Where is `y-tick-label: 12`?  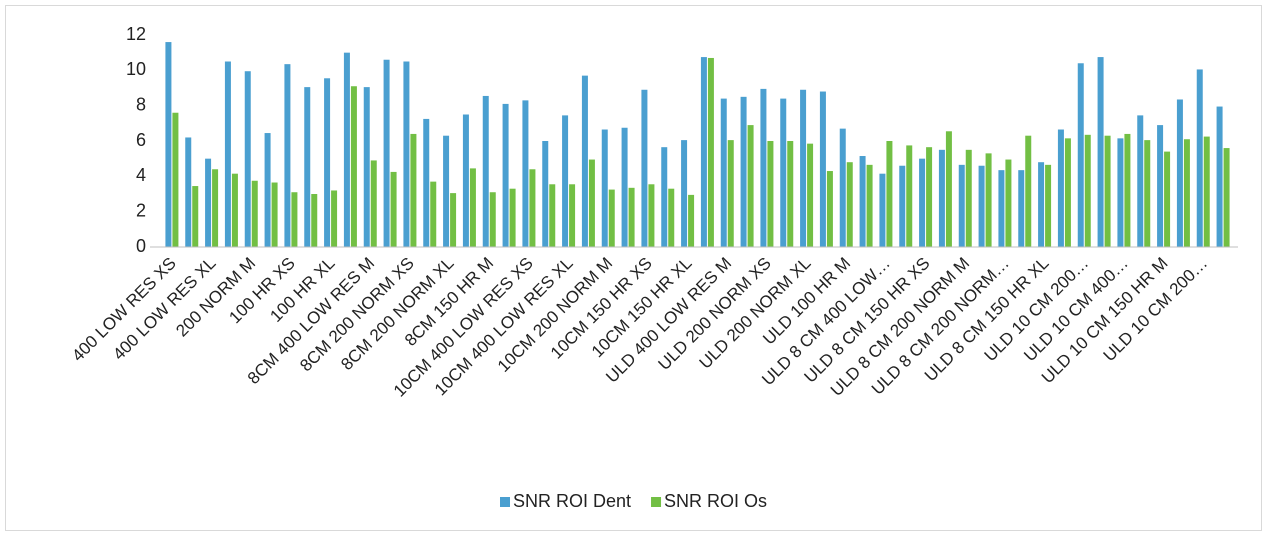 y-tick-label: 12 is located at coordinates (136, 34).